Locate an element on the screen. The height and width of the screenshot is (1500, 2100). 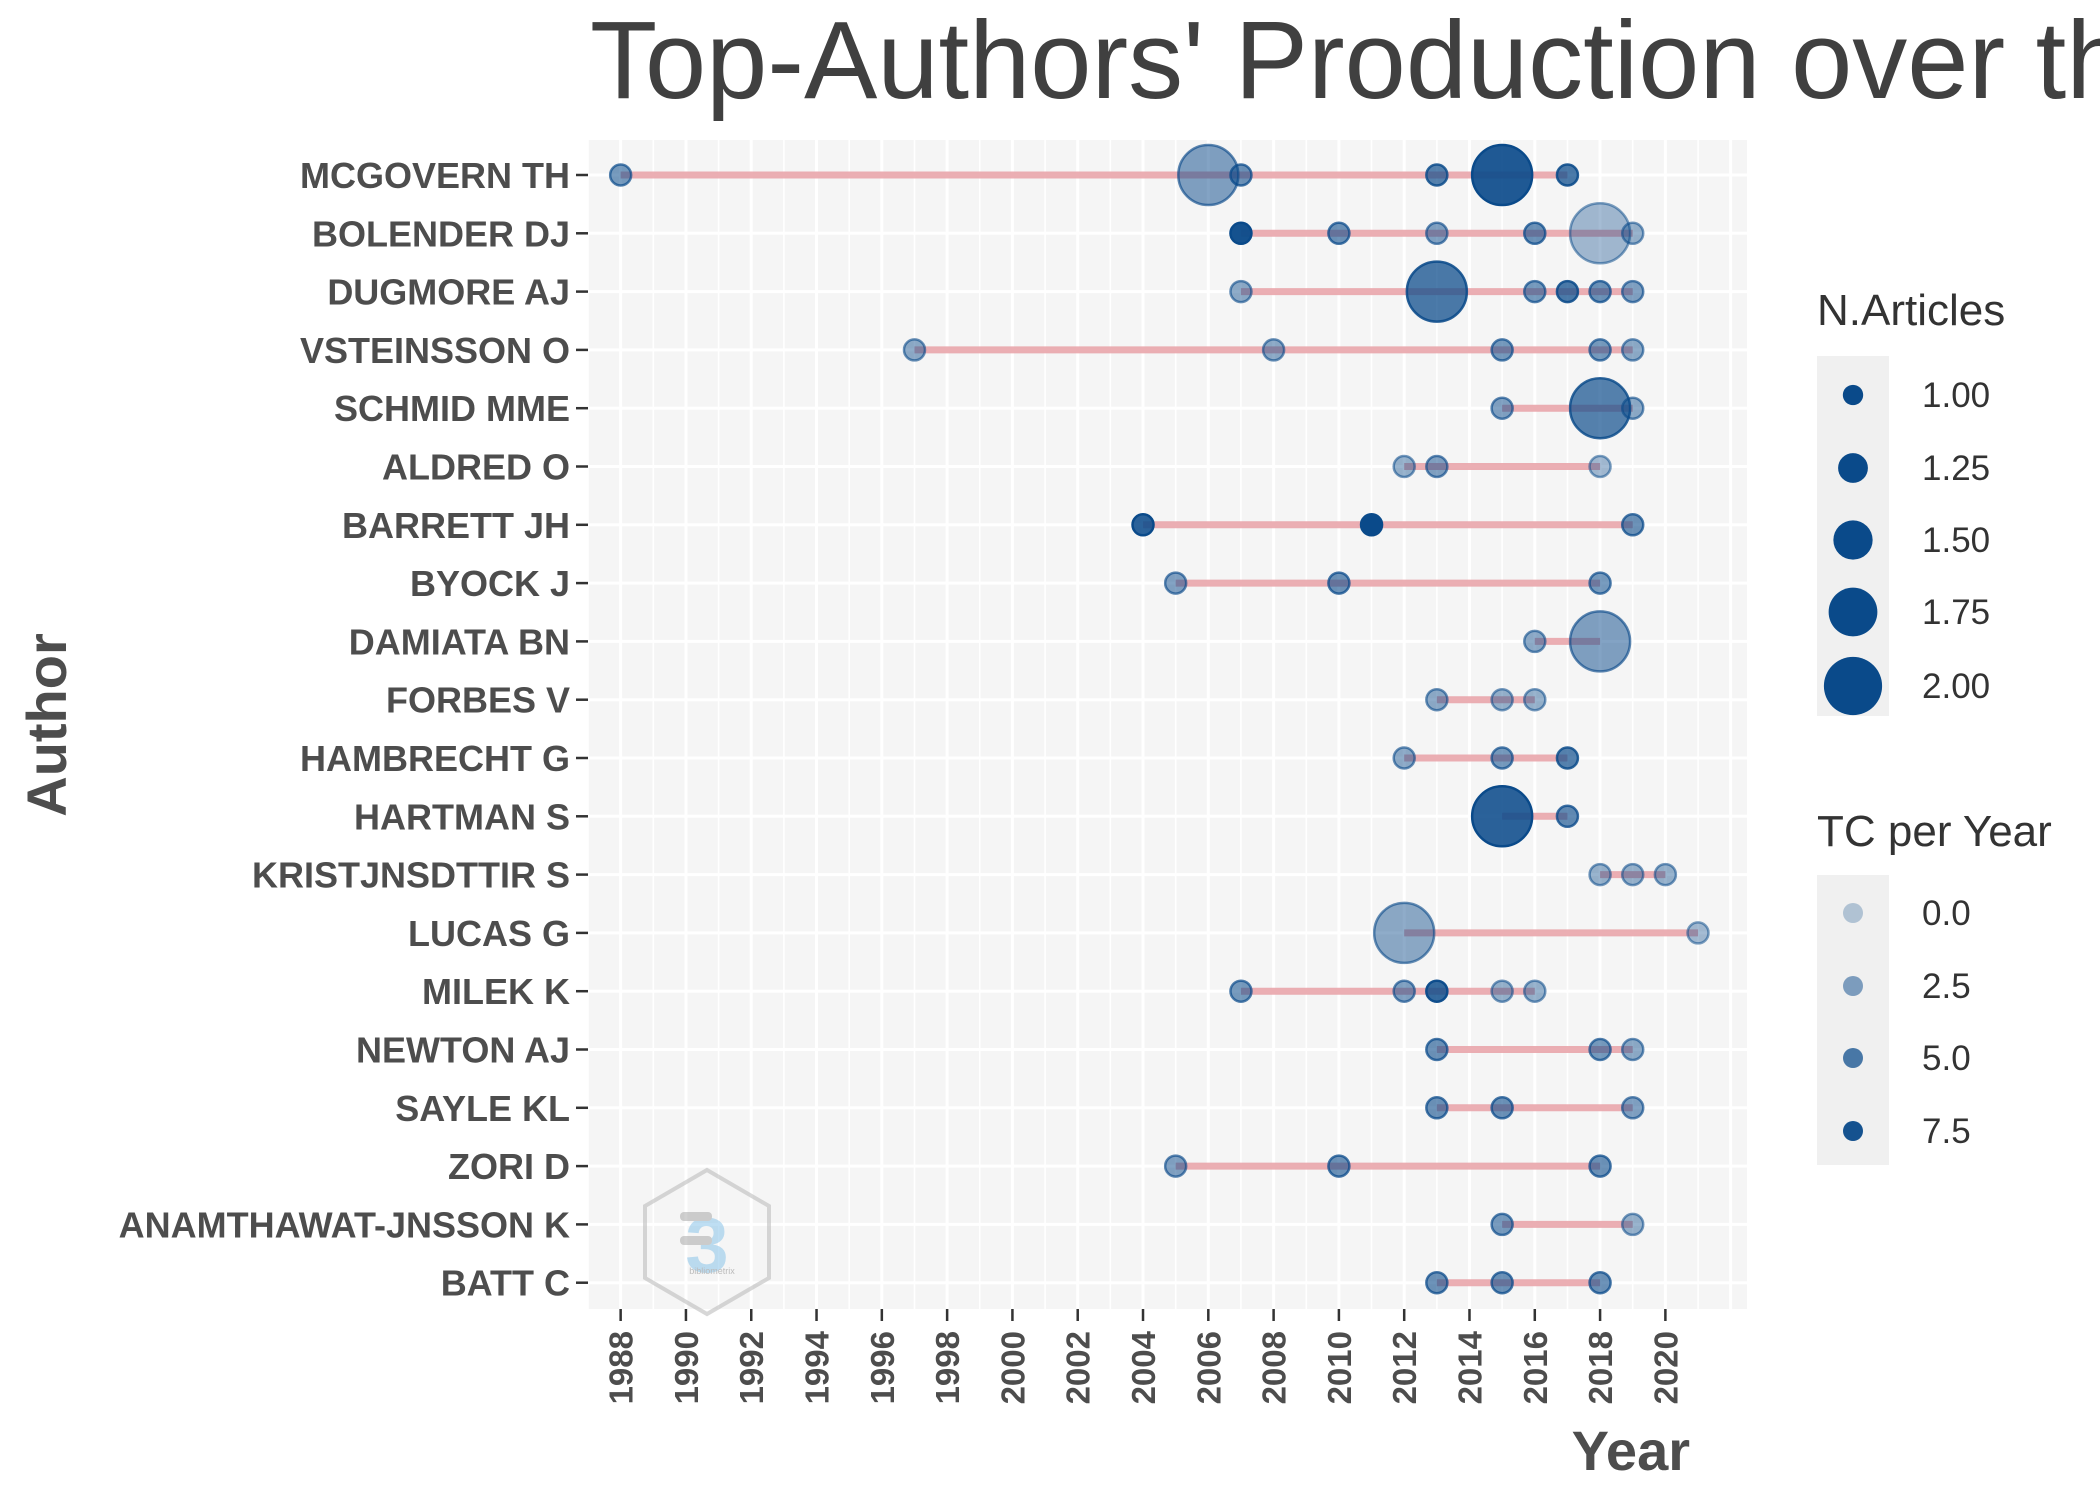
logo-hexagon is located at coordinates (707, 1242).